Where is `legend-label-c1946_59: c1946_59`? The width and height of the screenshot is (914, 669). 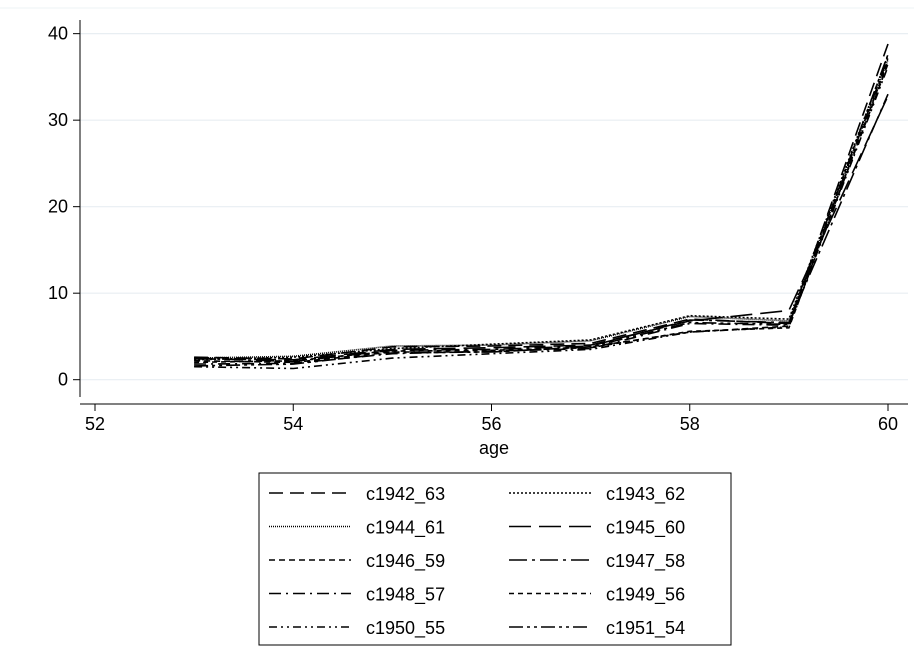
legend-label-c1946_59: c1946_59 is located at coordinates (405, 561).